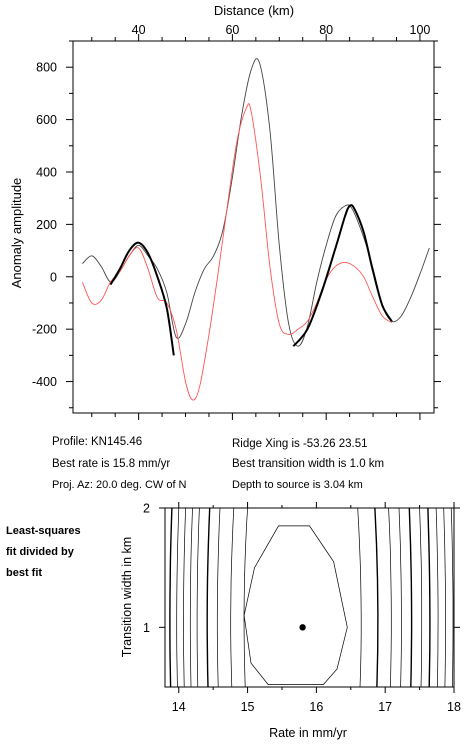 The height and width of the screenshot is (745, 467). I want to click on contour-inner-ring, so click(295, 605).